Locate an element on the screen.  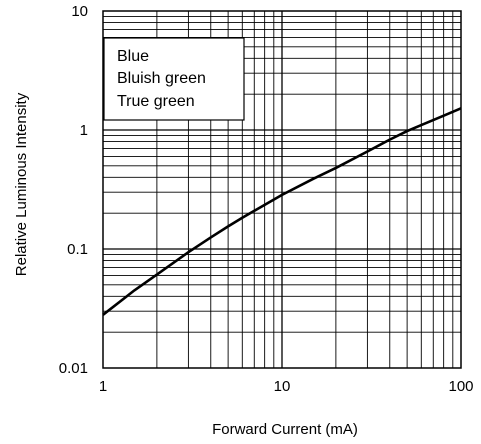
legend-entry-bluish-green: Bluish green is located at coordinates (161, 78).